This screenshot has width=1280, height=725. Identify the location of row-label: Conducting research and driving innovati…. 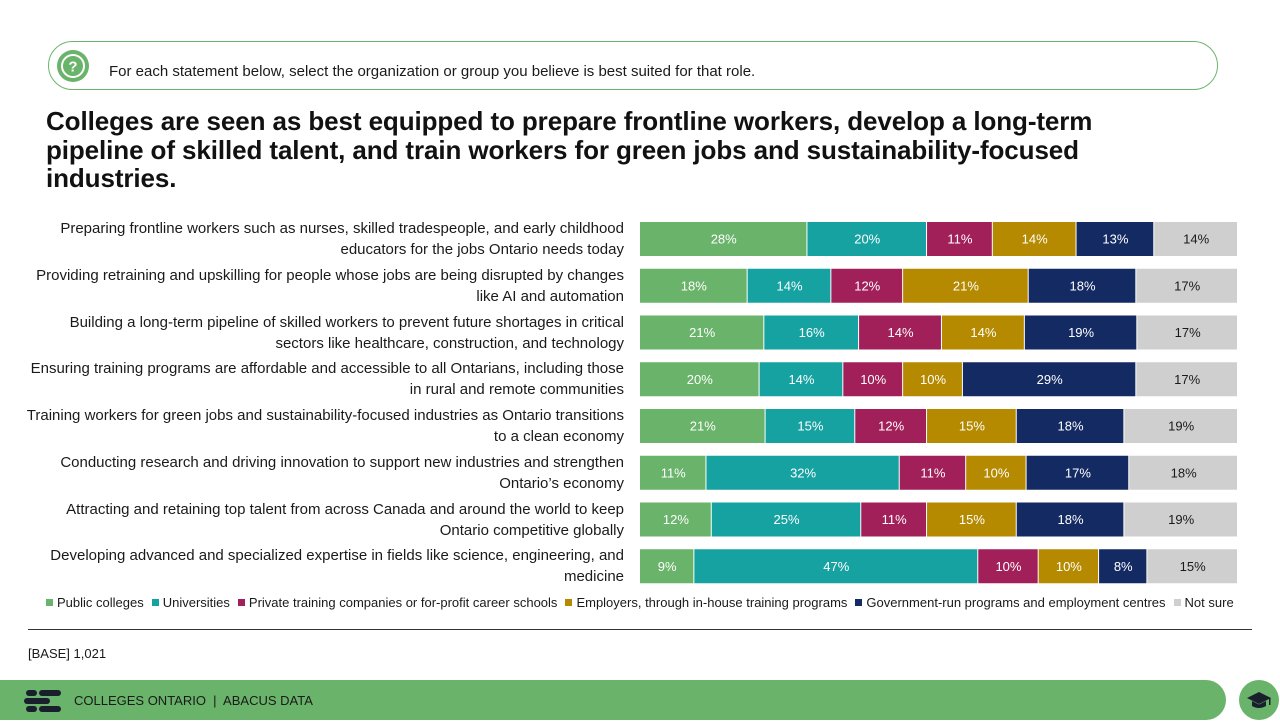
(342, 472).